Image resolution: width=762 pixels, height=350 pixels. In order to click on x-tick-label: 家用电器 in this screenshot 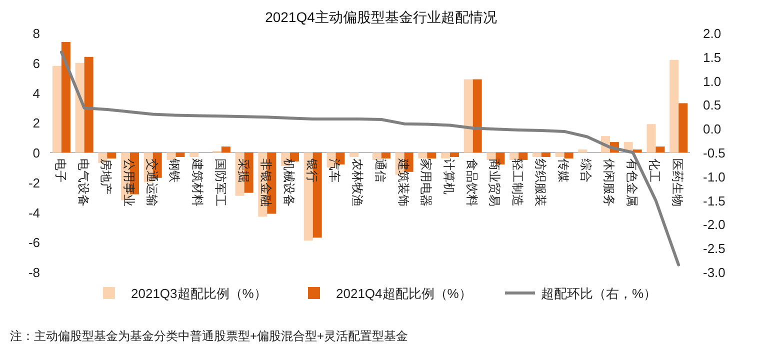, I will do `click(426, 182)`.